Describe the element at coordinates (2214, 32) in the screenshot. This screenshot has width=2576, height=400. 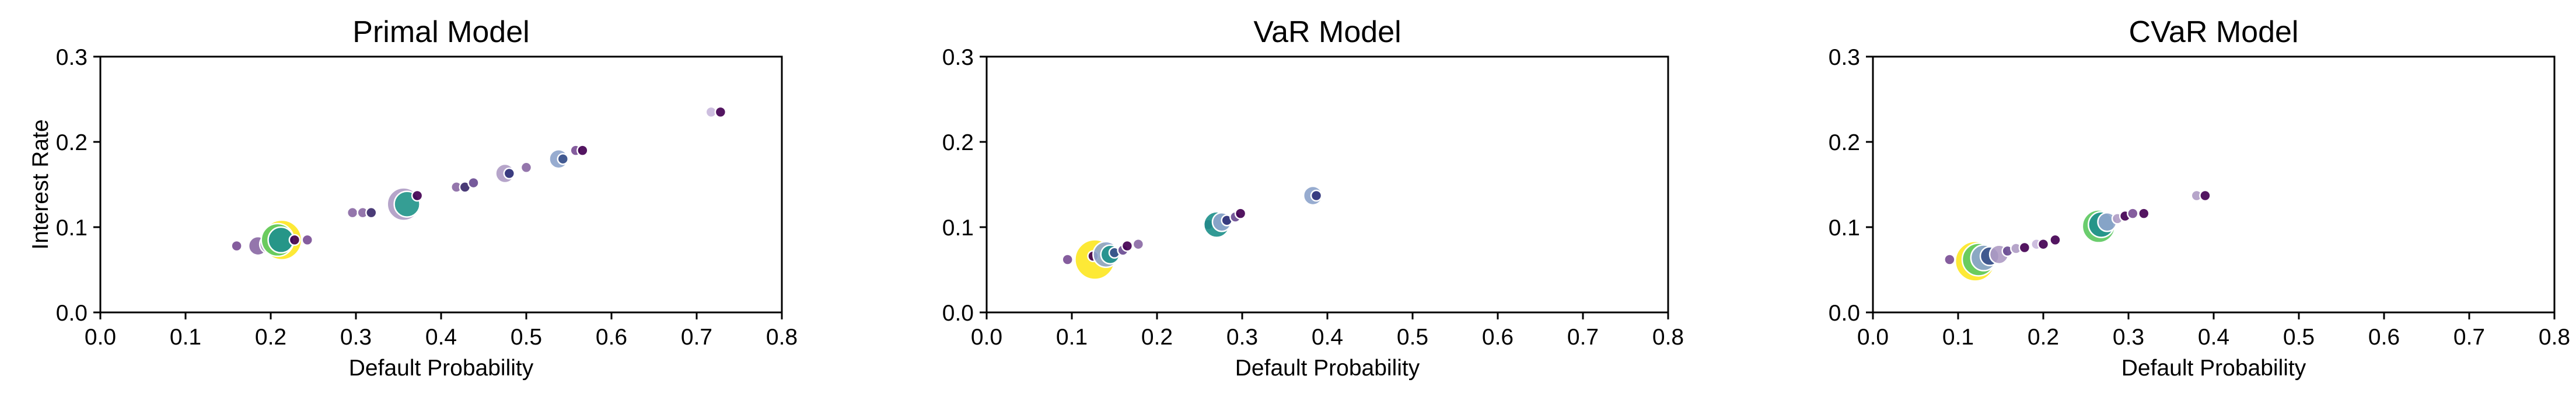
I see `chart-title: CVaR Model` at that location.